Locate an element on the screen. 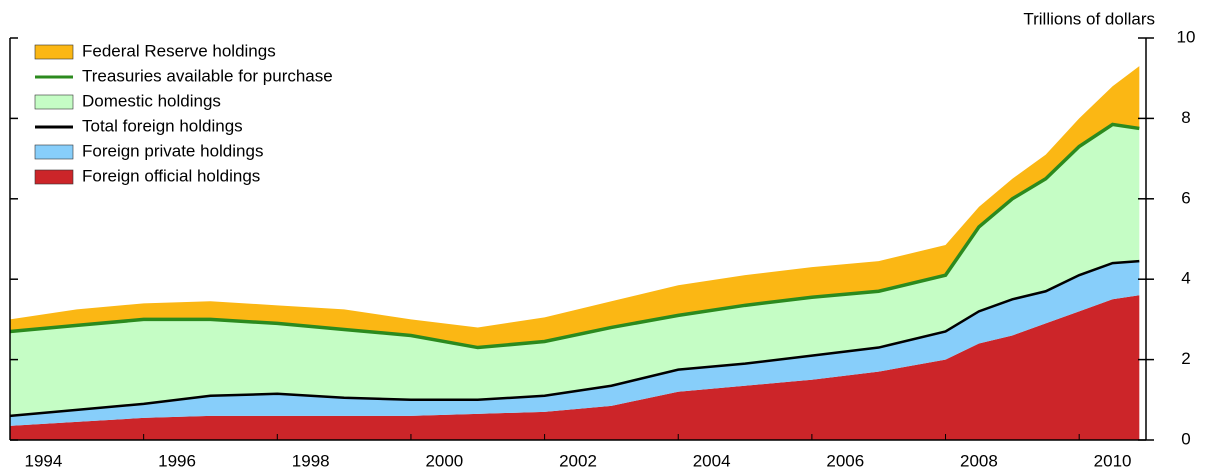  x-tick-label: 2002 is located at coordinates (578, 460).